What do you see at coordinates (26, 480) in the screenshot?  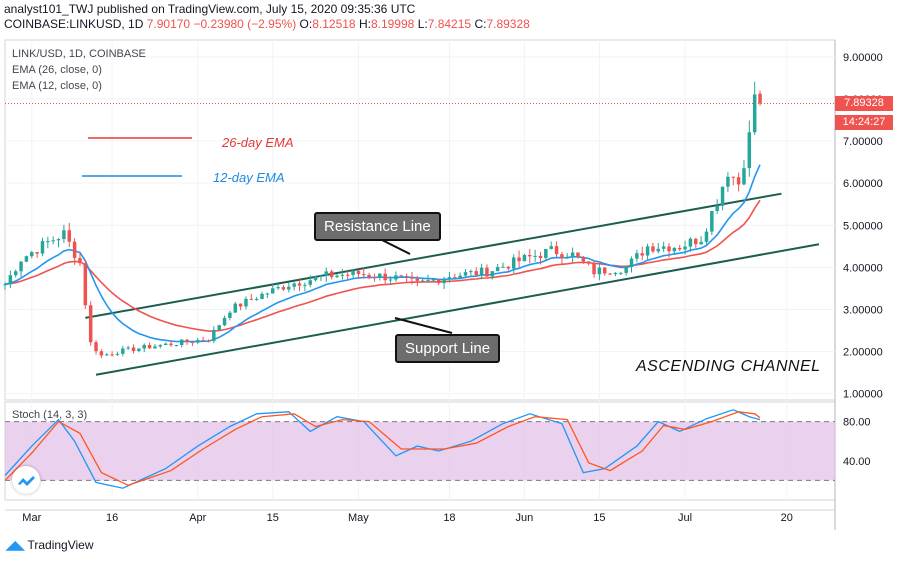 I see `tradingview-badge` at bounding box center [26, 480].